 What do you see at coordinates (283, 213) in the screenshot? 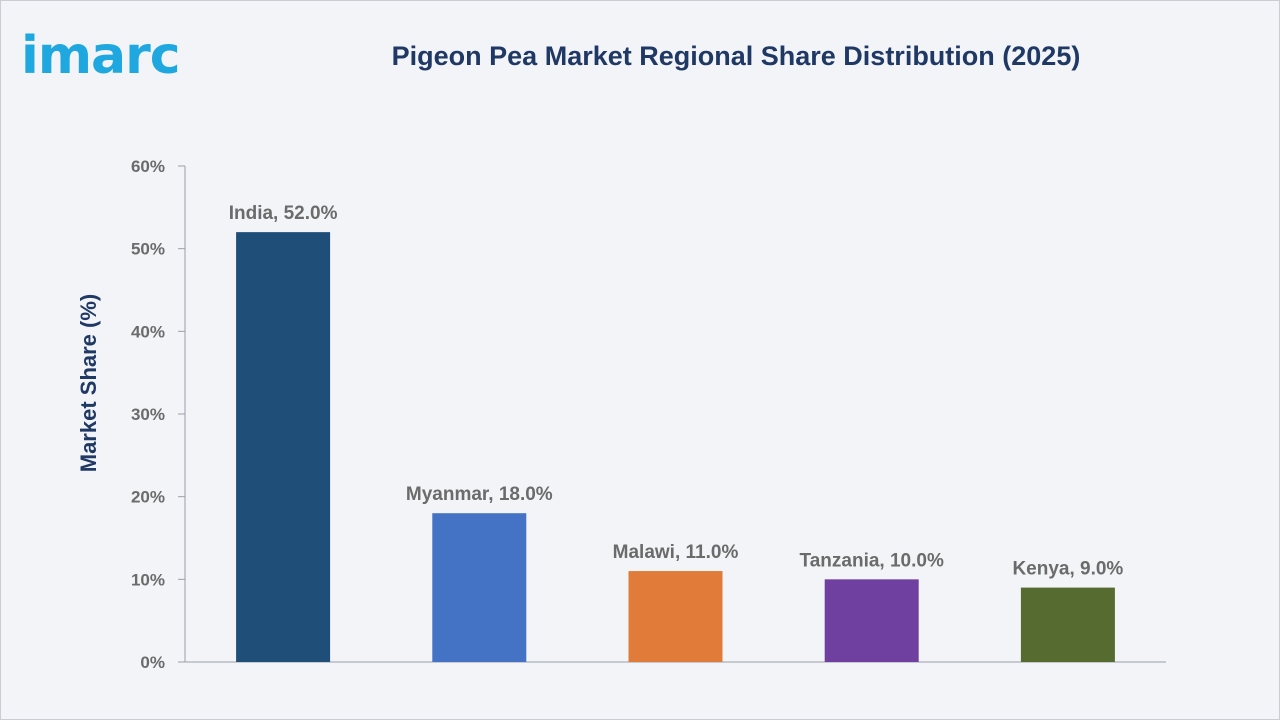
I see `bar-data-label: India, 52.0%` at bounding box center [283, 213].